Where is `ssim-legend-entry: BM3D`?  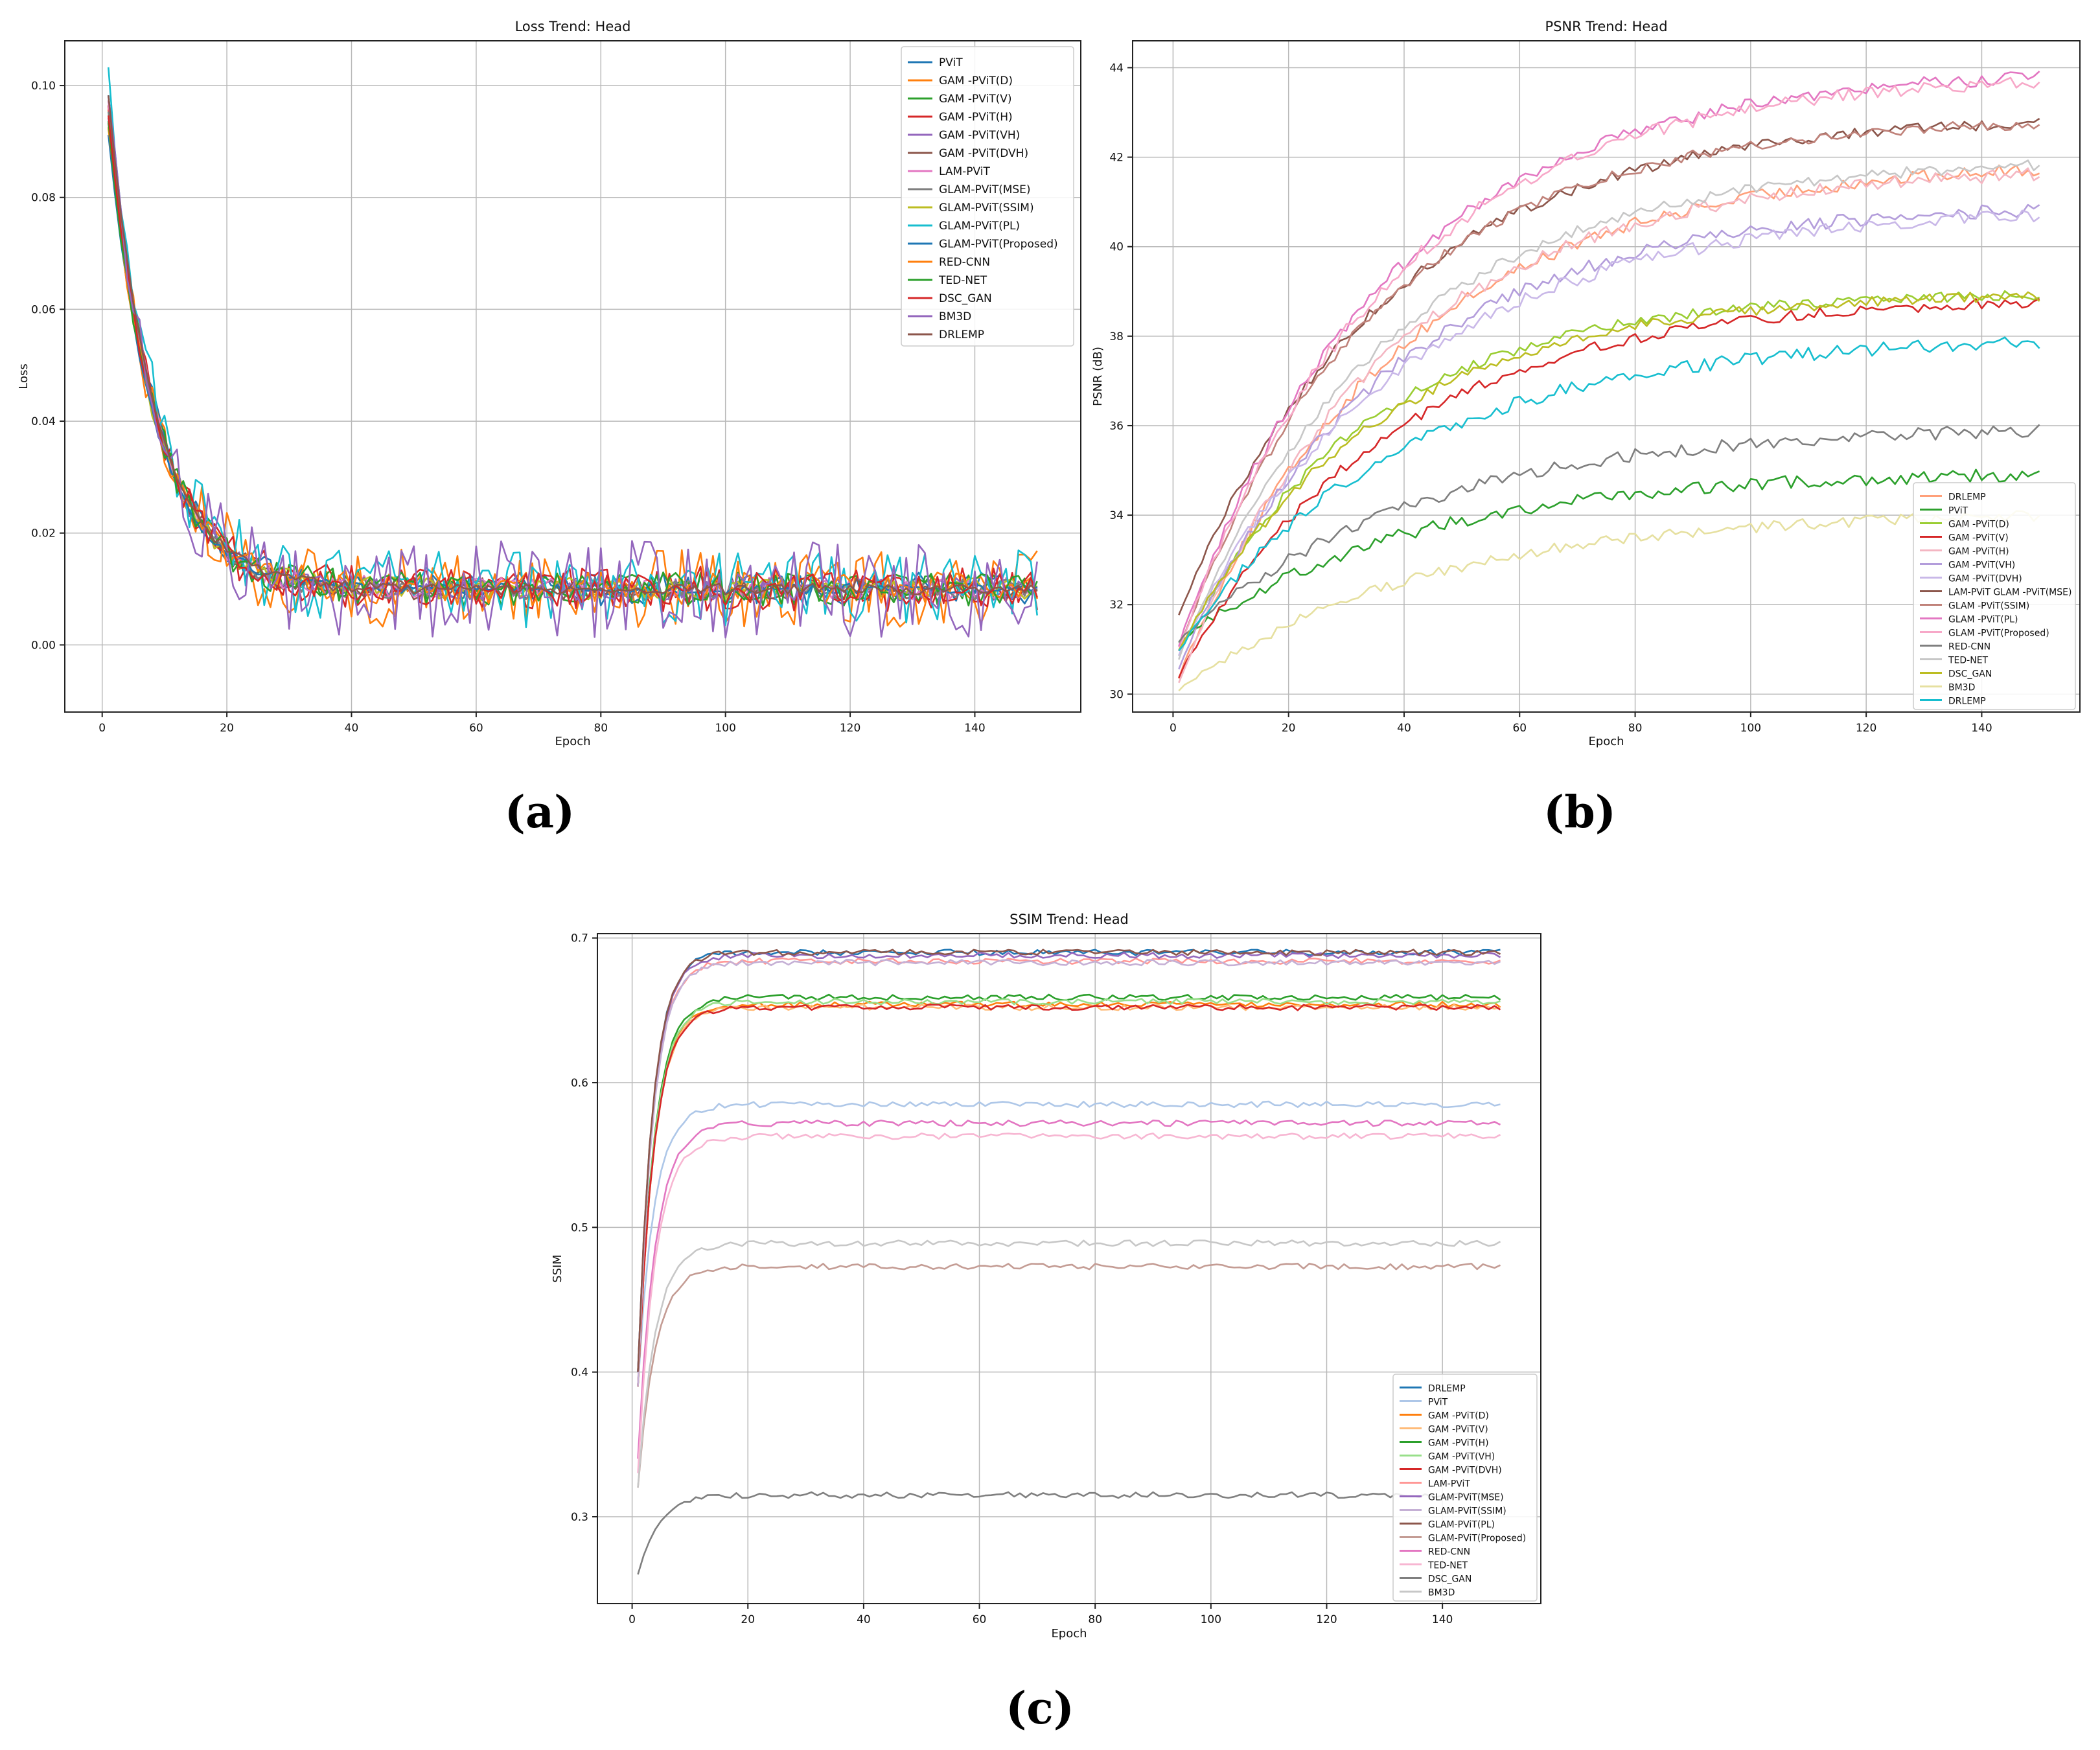
ssim-legend-entry: BM3D is located at coordinates (1441, 1593).